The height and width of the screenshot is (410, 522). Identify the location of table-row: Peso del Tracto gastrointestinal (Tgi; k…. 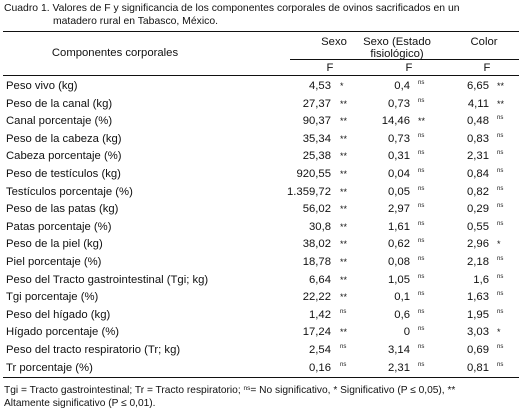
(261, 280).